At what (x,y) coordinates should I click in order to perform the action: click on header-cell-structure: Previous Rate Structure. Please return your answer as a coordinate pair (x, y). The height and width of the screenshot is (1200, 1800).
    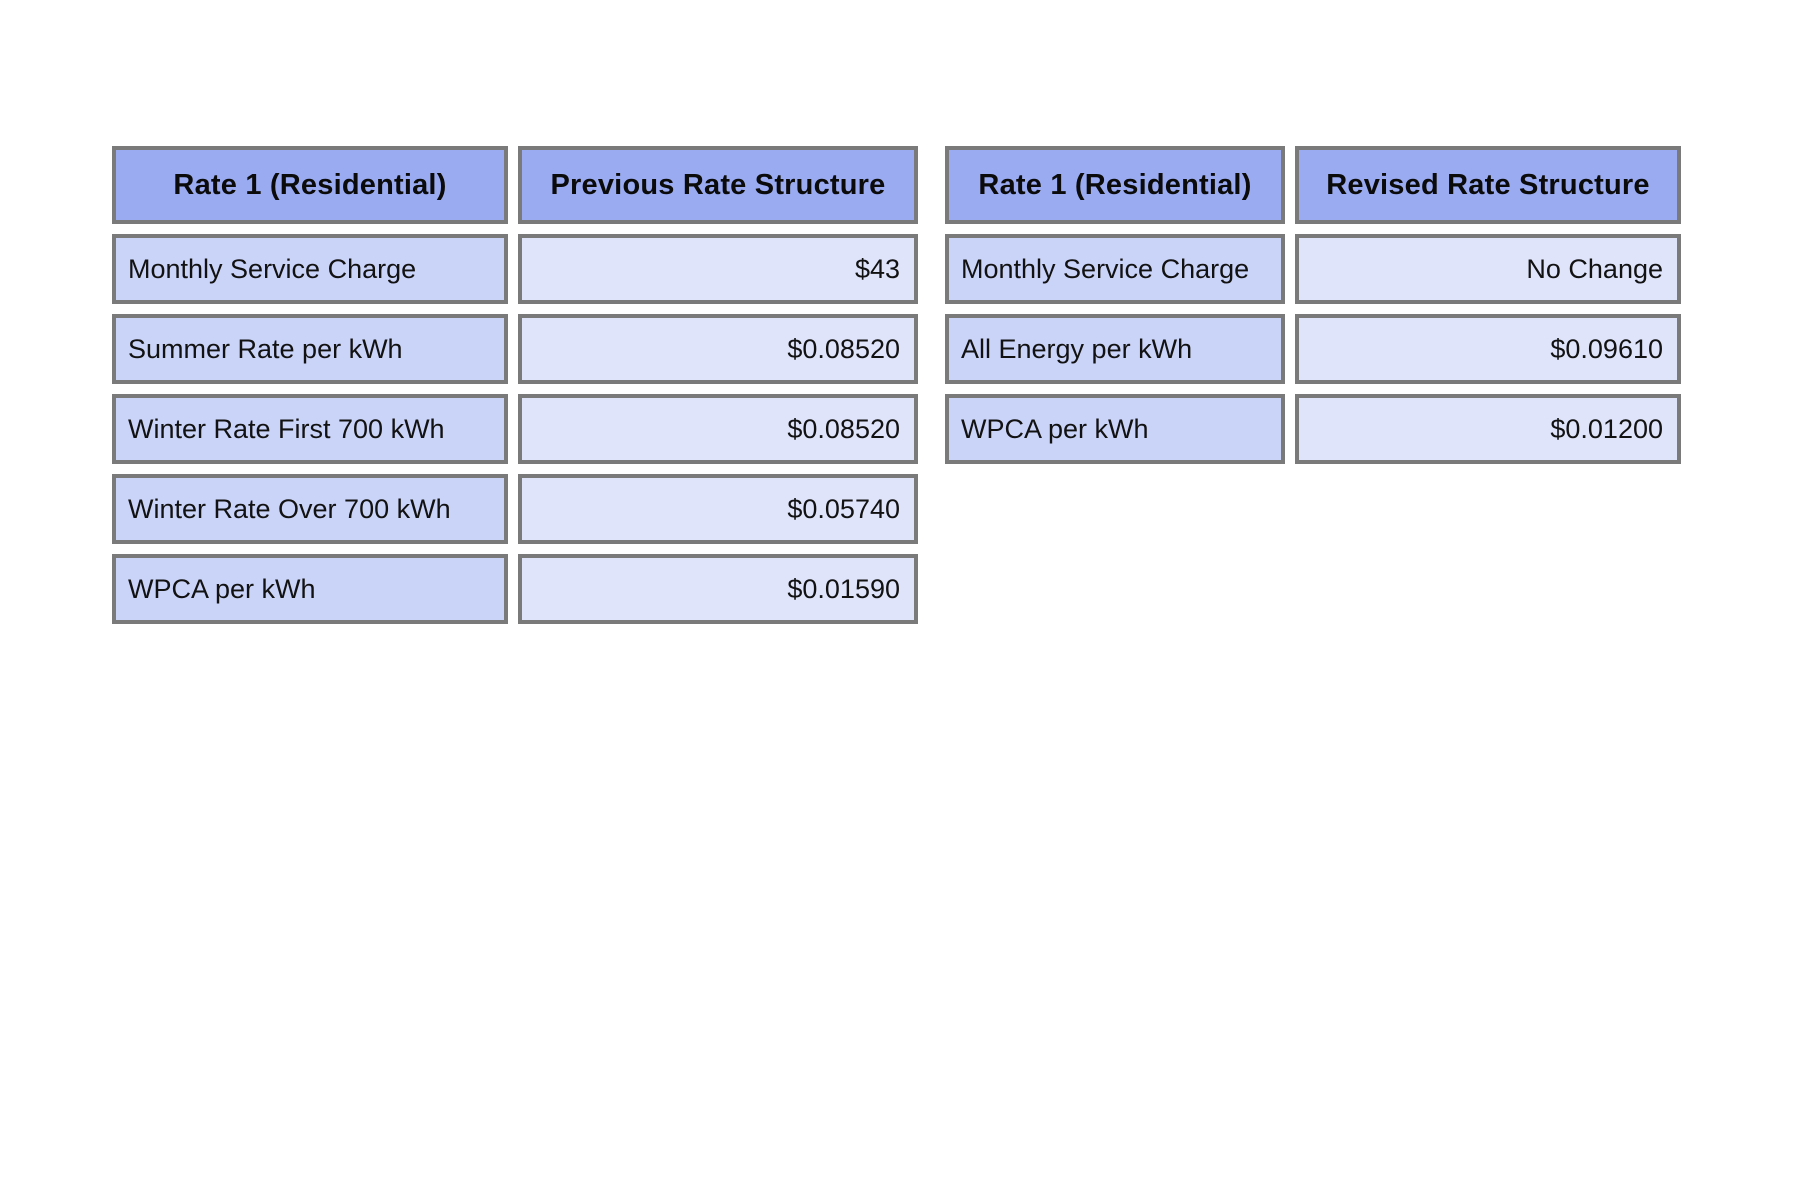
    Looking at the image, I should click on (718, 185).